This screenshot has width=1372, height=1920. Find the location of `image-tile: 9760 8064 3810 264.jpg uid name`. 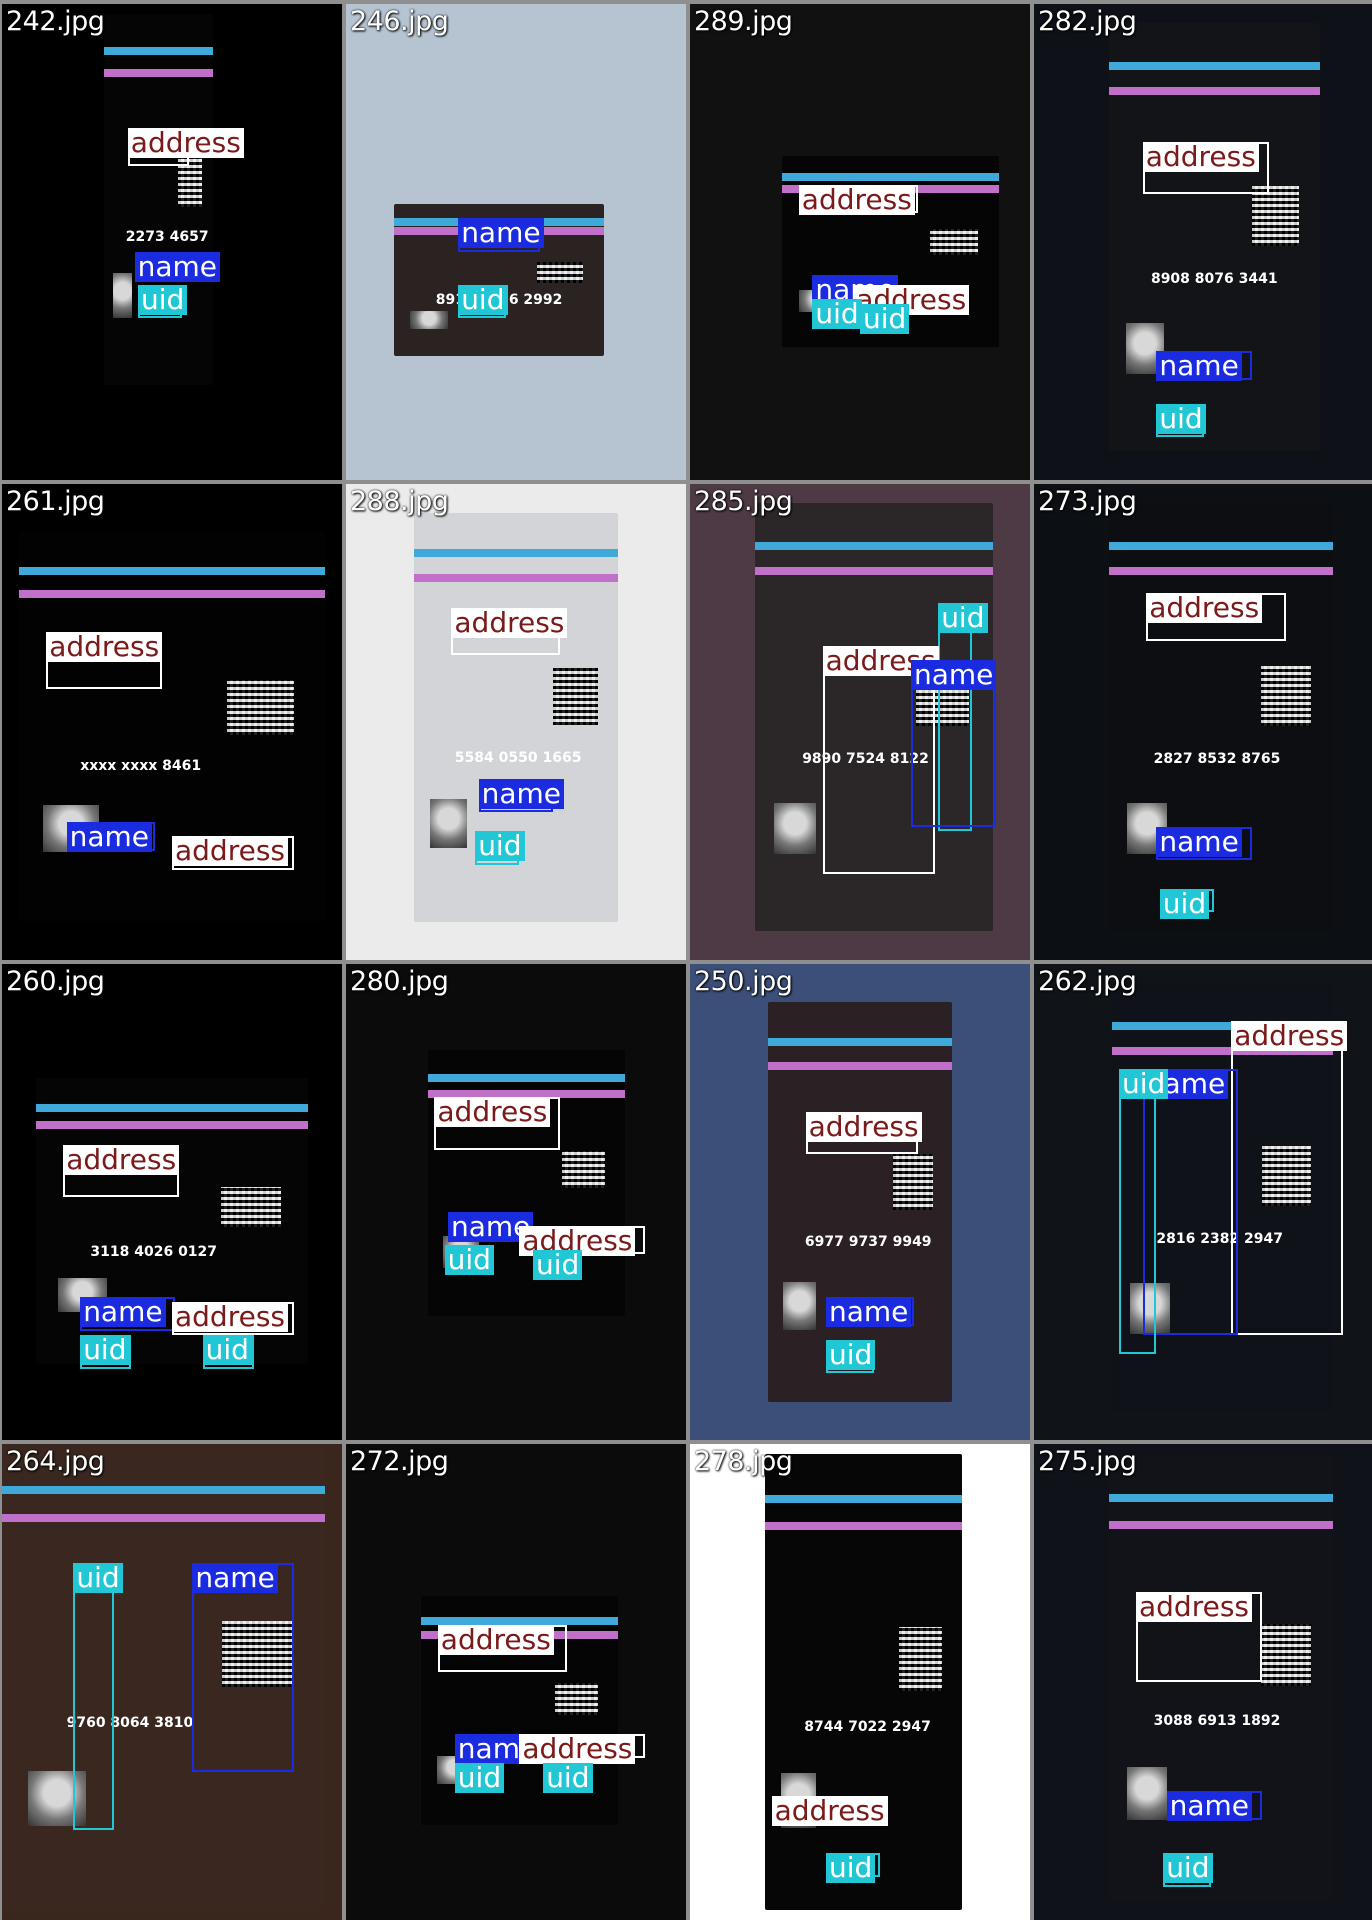

image-tile: 9760 8064 3810 264.jpg uid name is located at coordinates (172, 1682).